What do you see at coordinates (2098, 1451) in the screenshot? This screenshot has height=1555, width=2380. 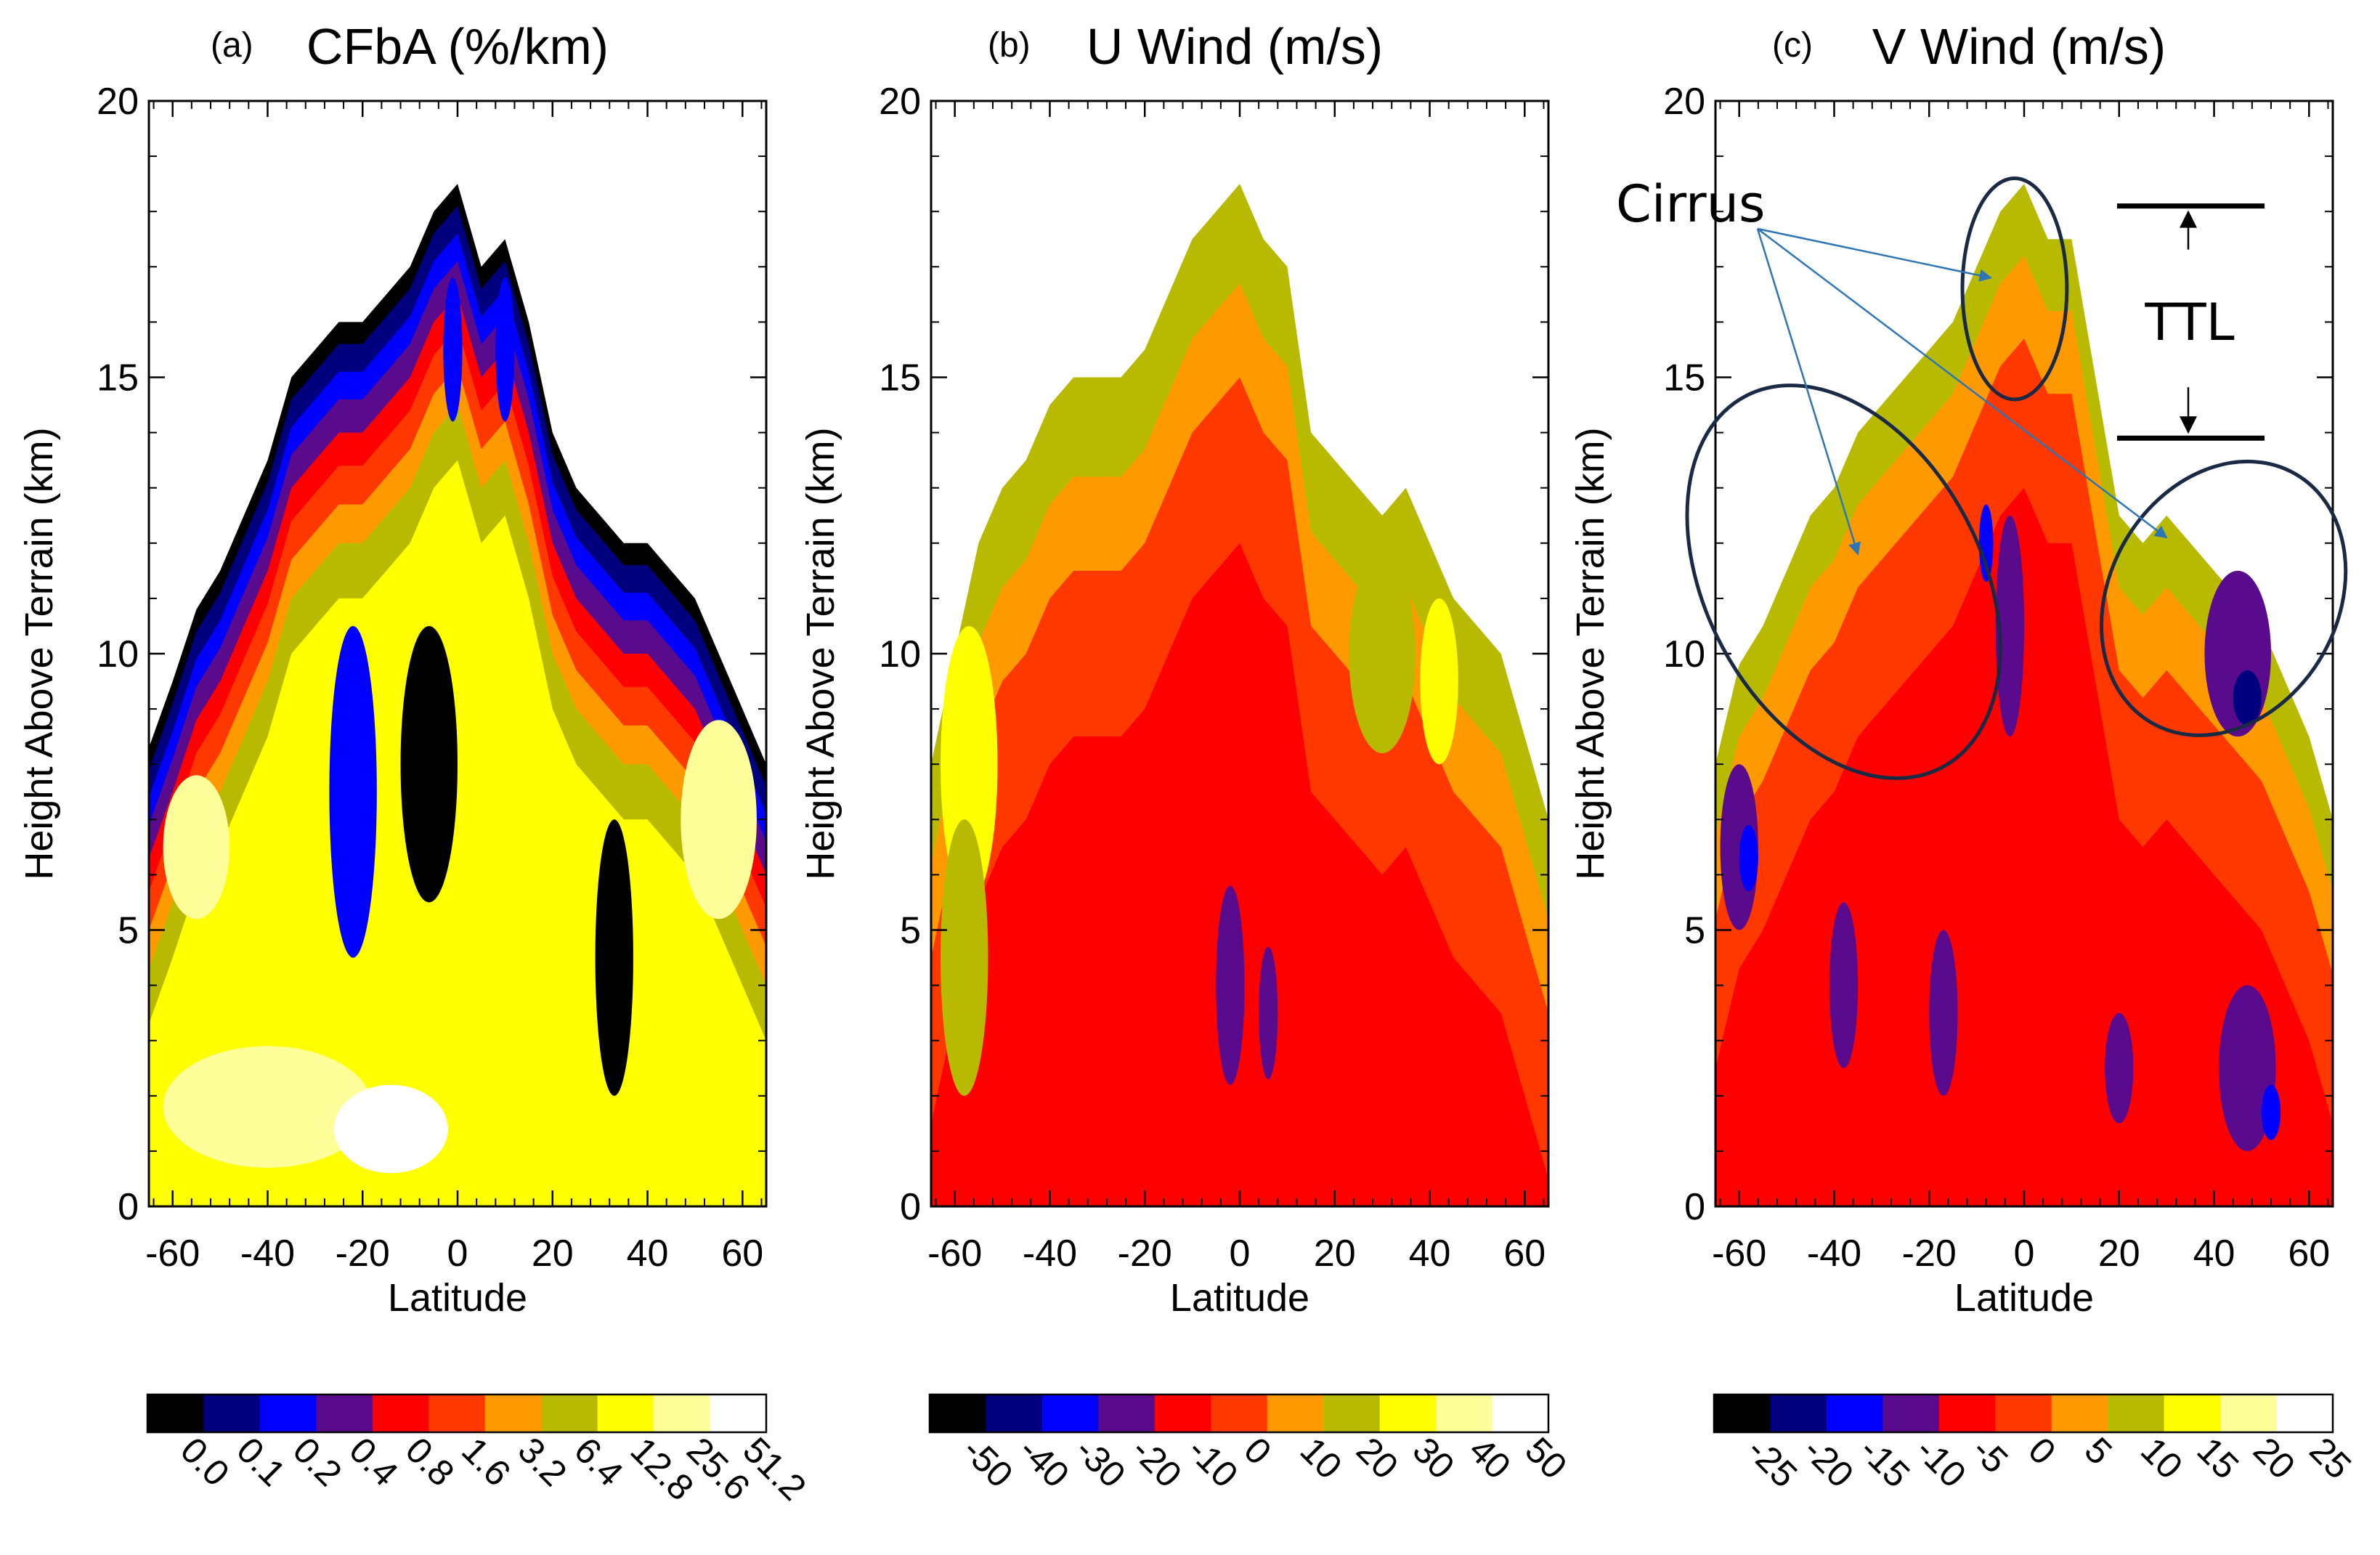 I see `colorbar-tick-label: 5` at bounding box center [2098, 1451].